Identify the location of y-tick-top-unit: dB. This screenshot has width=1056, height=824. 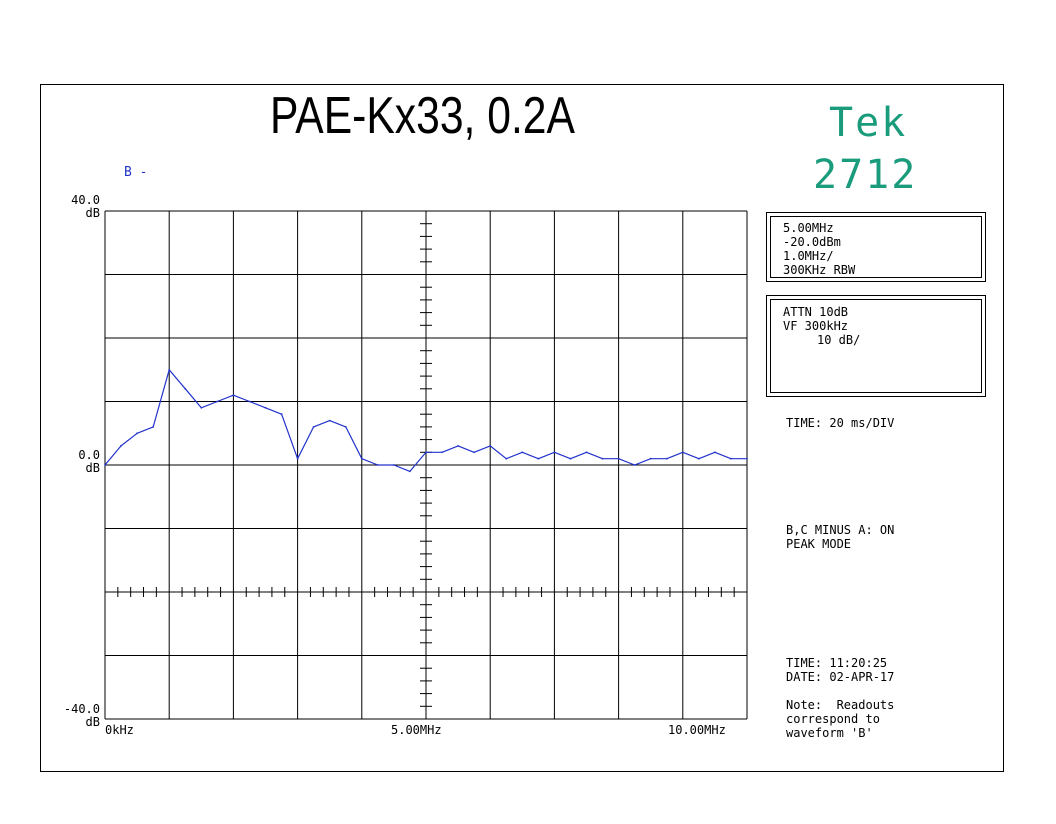
(92, 213).